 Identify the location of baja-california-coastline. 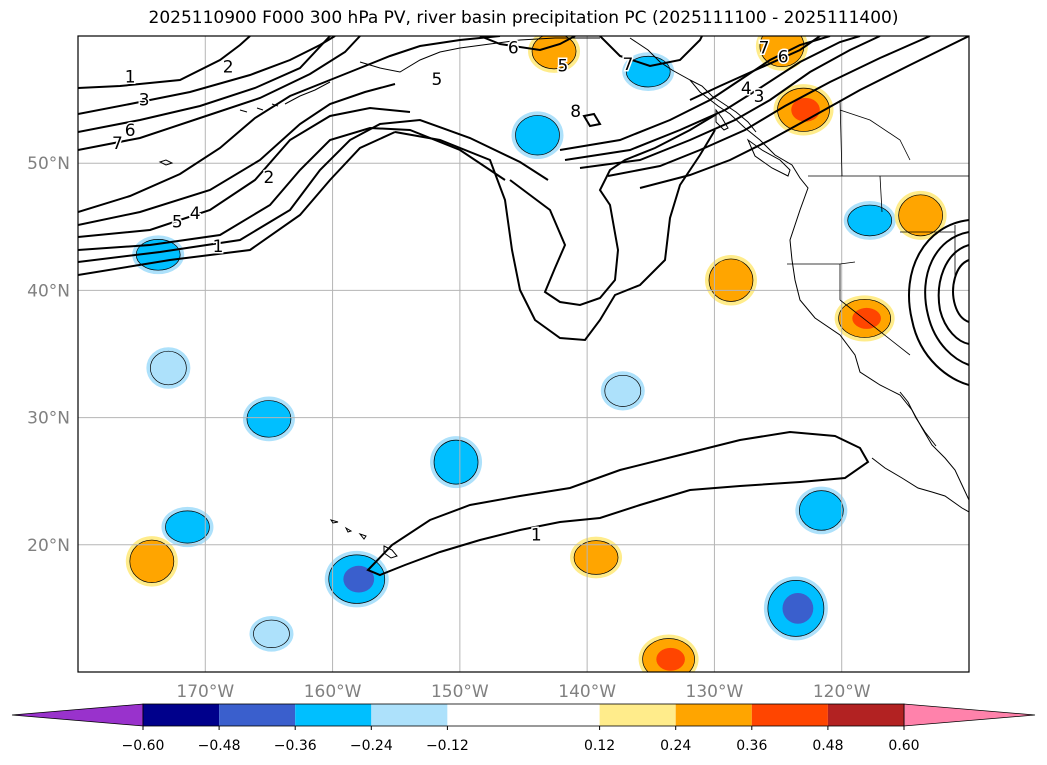
(920, 485).